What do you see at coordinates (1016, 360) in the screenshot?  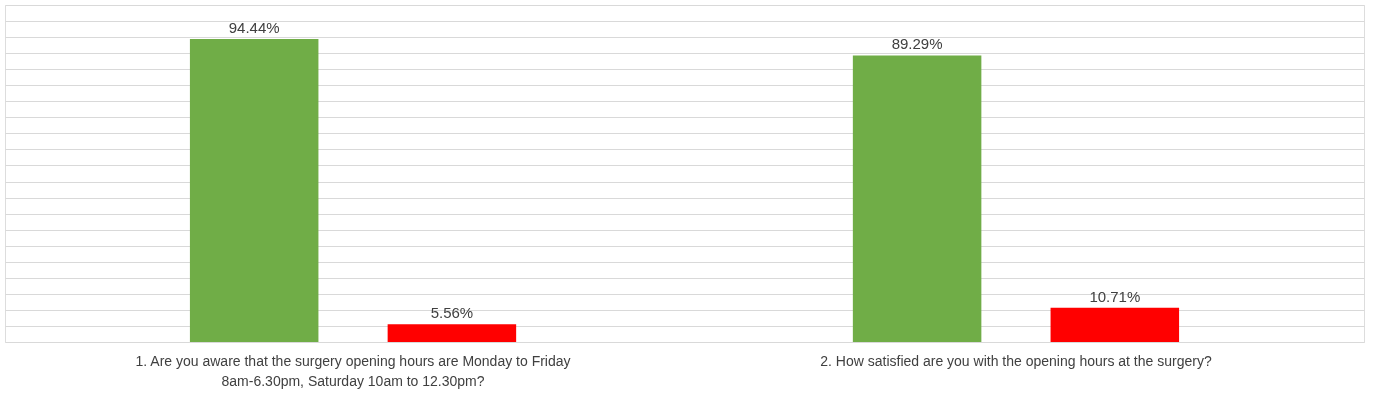 I see `x-tick-label: 2. How satisfied are you with the opening hours at the surgery?` at bounding box center [1016, 360].